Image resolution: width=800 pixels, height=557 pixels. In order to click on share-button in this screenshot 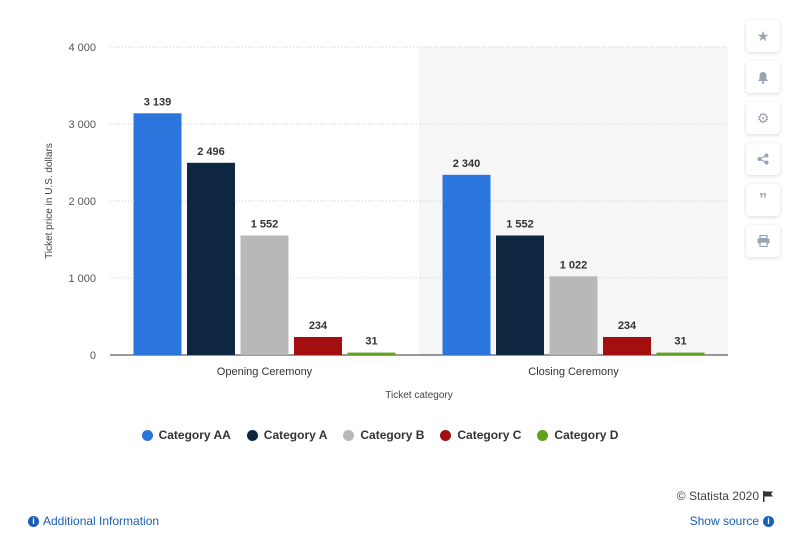, I will do `click(763, 159)`.